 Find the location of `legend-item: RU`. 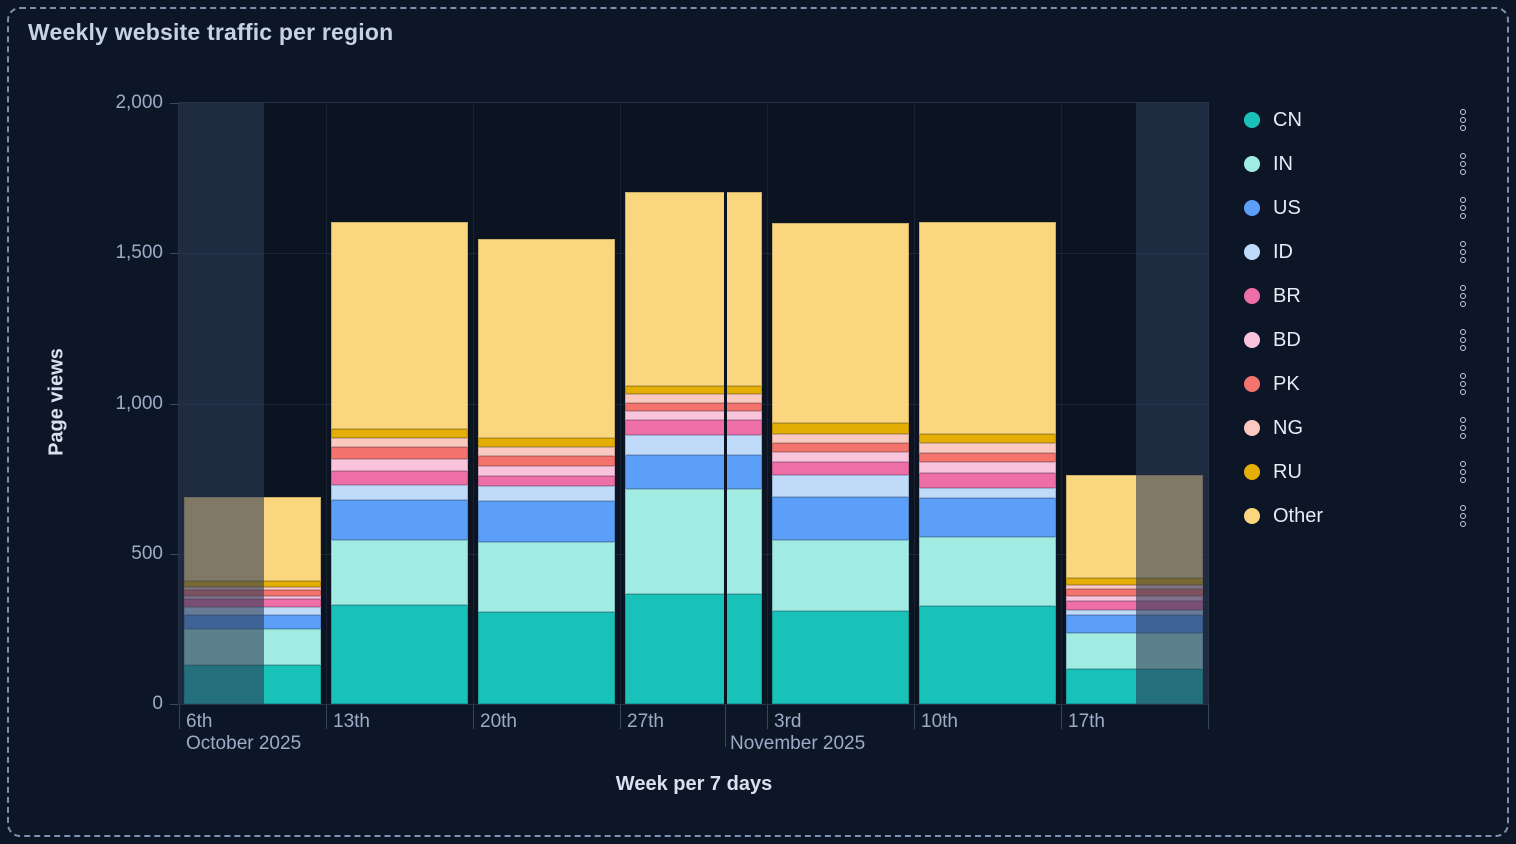

legend-item: RU is located at coordinates (1357, 472).